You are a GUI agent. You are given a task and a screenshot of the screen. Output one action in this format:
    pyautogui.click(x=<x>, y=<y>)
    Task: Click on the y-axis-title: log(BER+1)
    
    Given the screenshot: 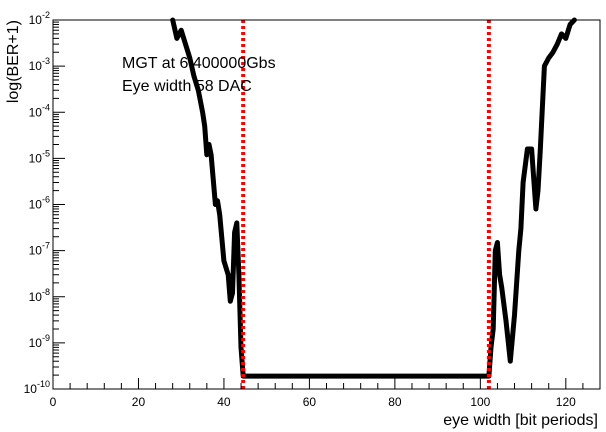 What is the action you would take?
    pyautogui.click(x=13, y=61)
    